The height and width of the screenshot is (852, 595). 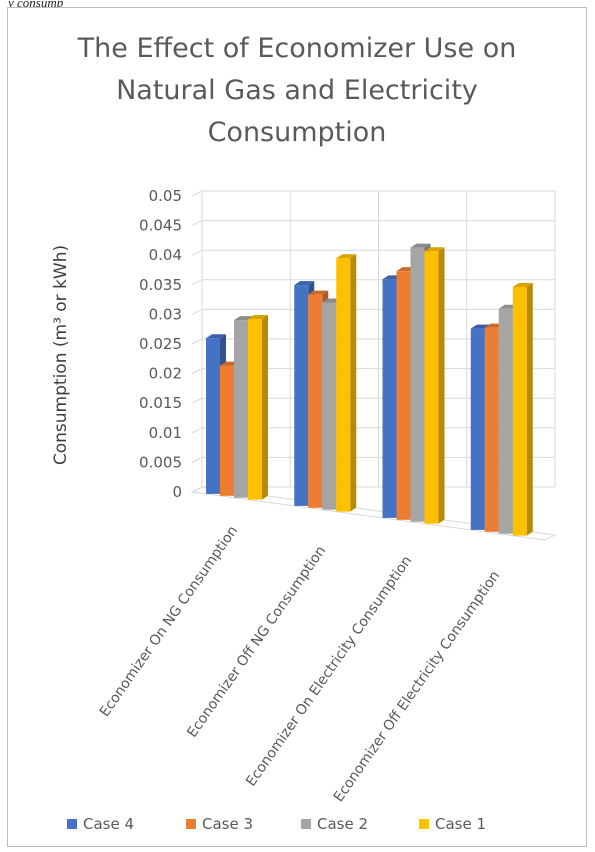 What do you see at coordinates (329, 671) in the screenshot?
I see `x-category-label: Economizer On Electricity Consumption` at bounding box center [329, 671].